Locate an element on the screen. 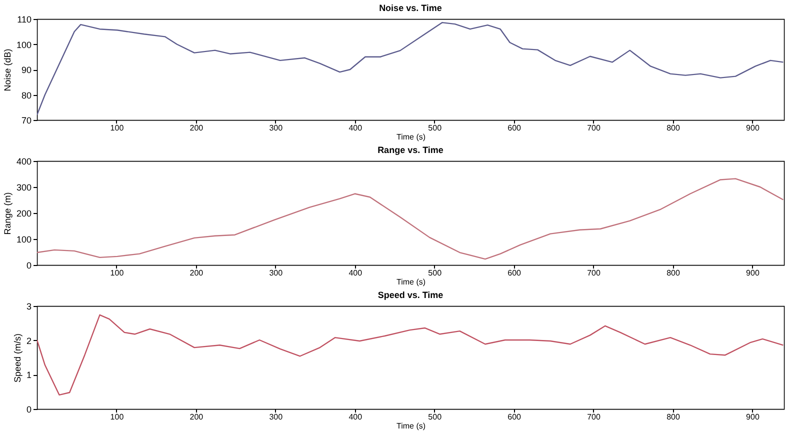  y-tick-label: 110 is located at coordinates (24, 19).